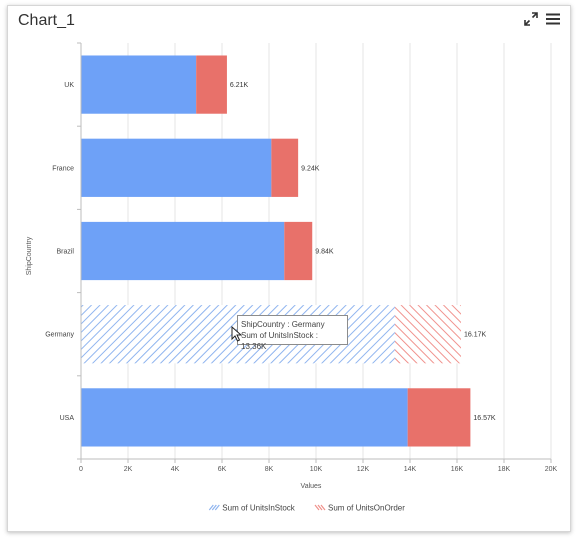 The image size is (581, 546). What do you see at coordinates (258, 508) in the screenshot?
I see `legend-label: Sum of UnitsInStock` at bounding box center [258, 508].